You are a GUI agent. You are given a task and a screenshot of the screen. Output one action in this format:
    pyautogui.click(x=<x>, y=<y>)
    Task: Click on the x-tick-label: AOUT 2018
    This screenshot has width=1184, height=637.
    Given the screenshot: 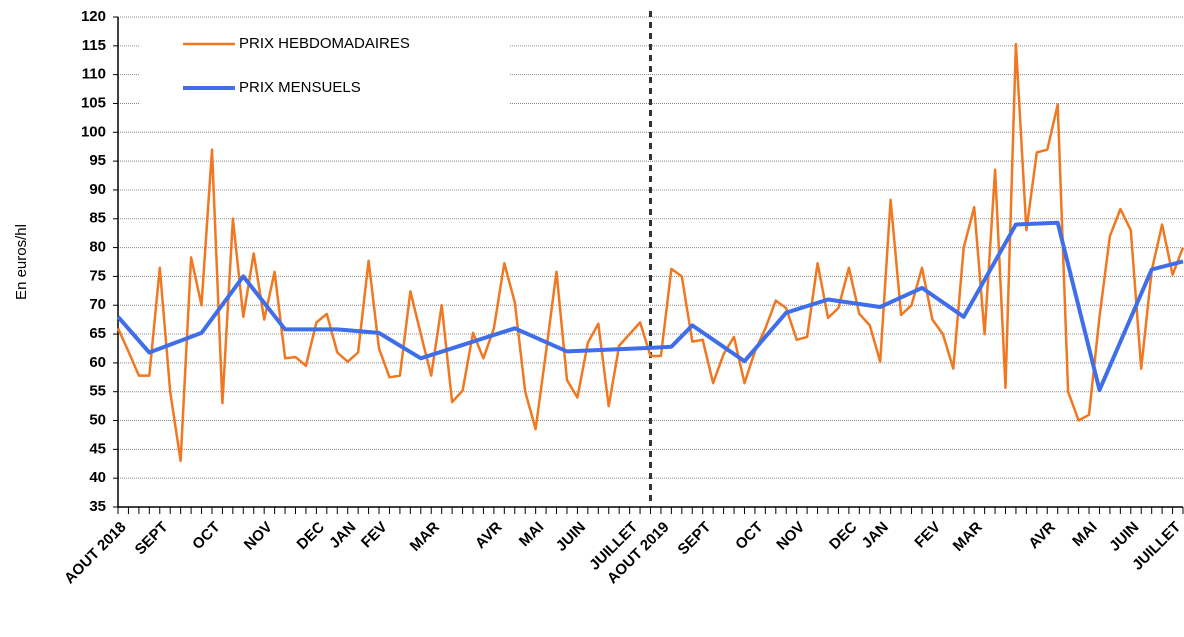 What is the action you would take?
    pyautogui.click(x=95, y=553)
    